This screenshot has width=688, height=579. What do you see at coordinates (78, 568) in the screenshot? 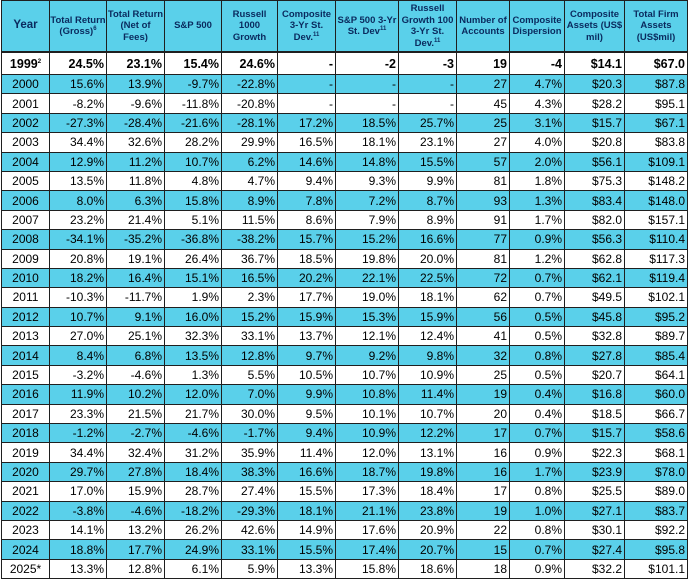
I see `total-return-gross-cell: 13.3%` at bounding box center [78, 568].